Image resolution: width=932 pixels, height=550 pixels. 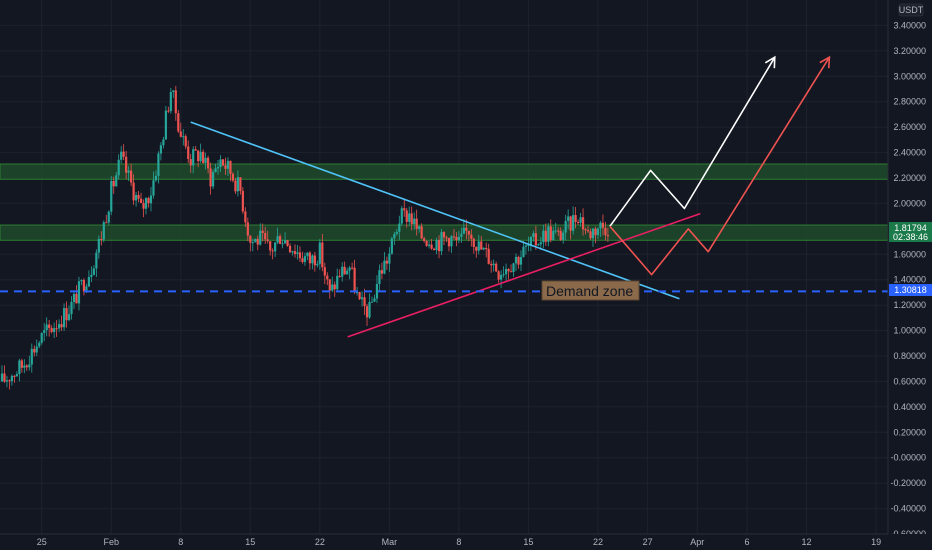 I want to click on x-tick-label: Apr, so click(x=697, y=542).